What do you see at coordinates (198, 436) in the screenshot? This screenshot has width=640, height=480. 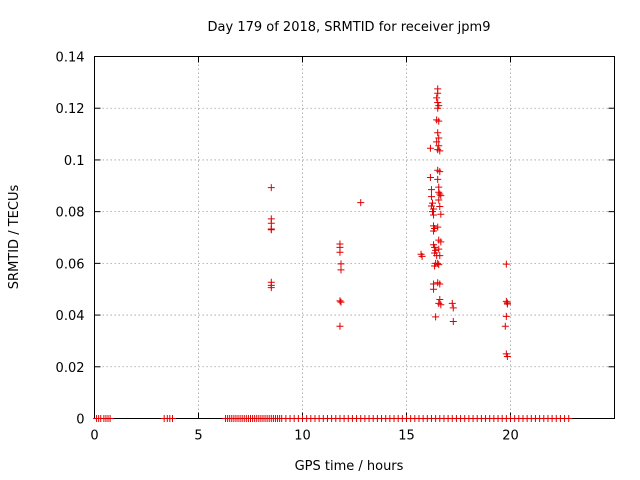 I see `x-tick-label: 5` at bounding box center [198, 436].